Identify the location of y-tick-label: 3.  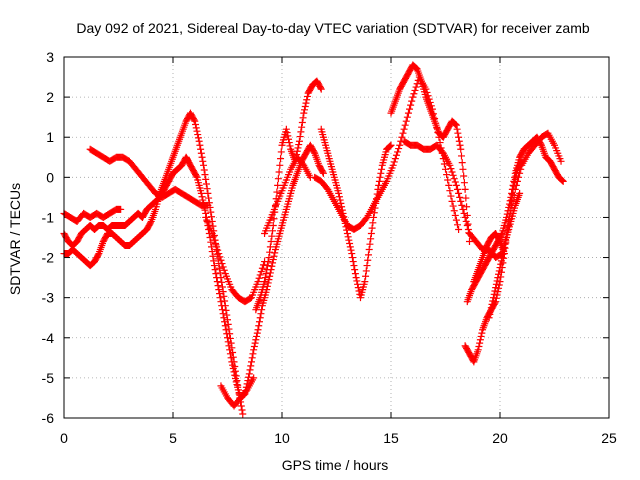
(50, 57).